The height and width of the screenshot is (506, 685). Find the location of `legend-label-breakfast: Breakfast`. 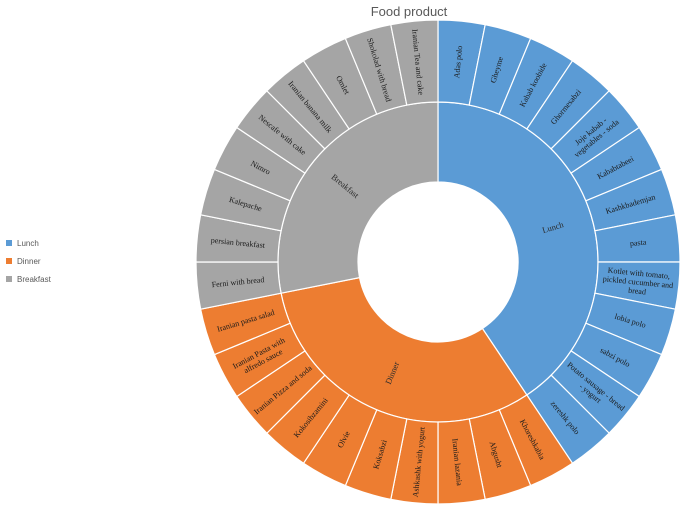

legend-label-breakfast: Breakfast is located at coordinates (34, 279).